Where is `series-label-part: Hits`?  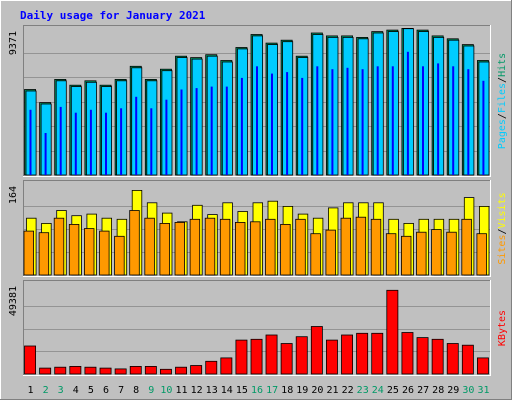 series-label-part: Hits is located at coordinates (502, 65).